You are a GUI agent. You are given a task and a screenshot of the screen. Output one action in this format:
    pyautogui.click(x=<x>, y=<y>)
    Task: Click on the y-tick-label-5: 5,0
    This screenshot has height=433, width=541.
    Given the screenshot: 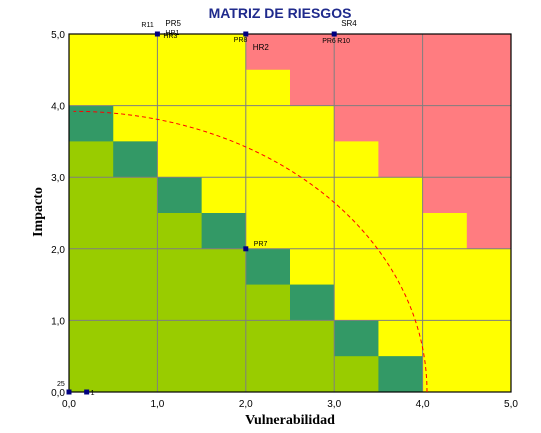 What is the action you would take?
    pyautogui.click(x=58, y=35)
    